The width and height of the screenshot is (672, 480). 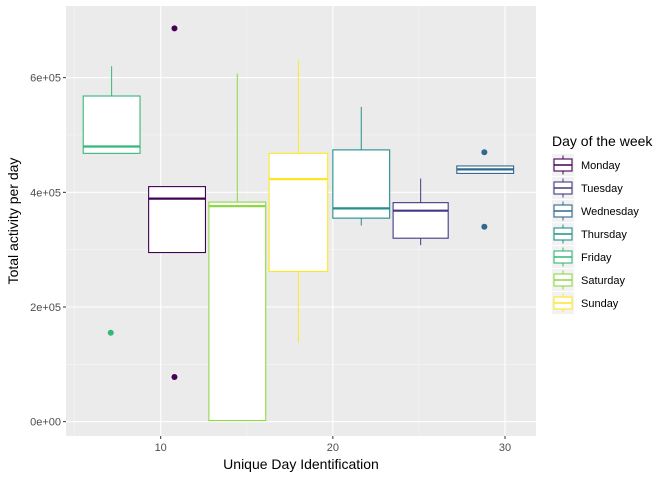 What do you see at coordinates (298, 212) in the screenshot?
I see `box-body-sunday` at bounding box center [298, 212].